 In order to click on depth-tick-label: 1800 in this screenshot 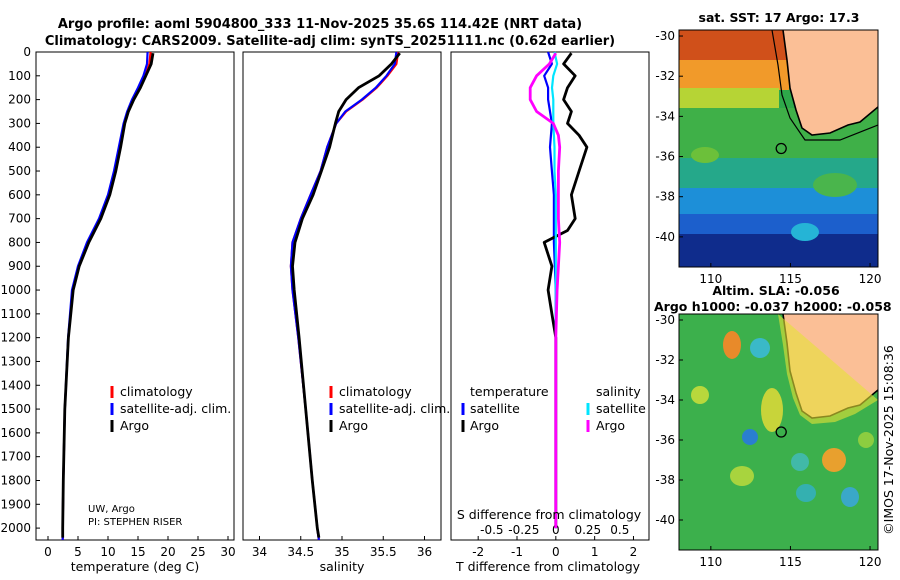, I will do `click(15, 480)`.